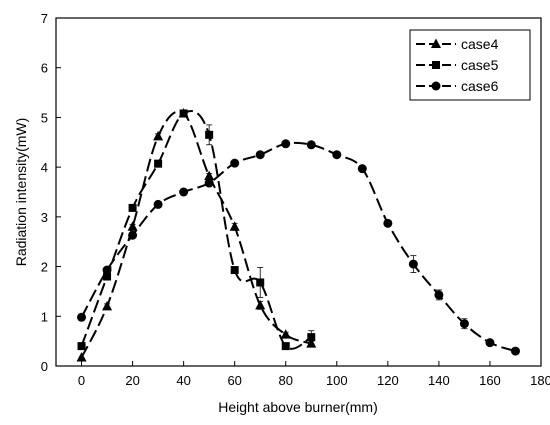  What do you see at coordinates (337, 380) in the screenshot?
I see `x-tick-label: 100` at bounding box center [337, 380].